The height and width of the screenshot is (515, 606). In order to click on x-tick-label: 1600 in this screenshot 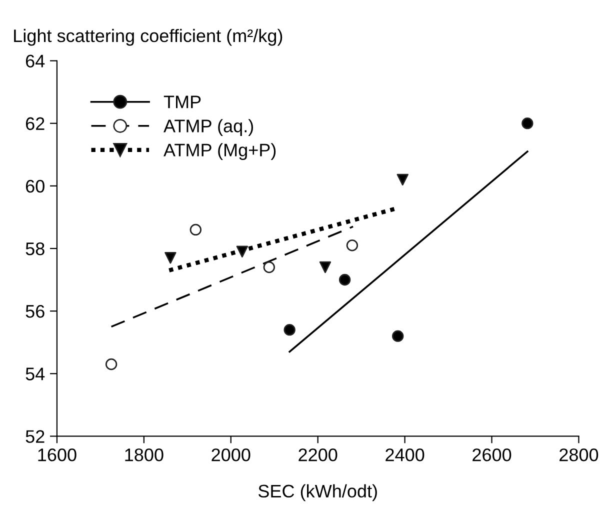, I will do `click(57, 455)`.